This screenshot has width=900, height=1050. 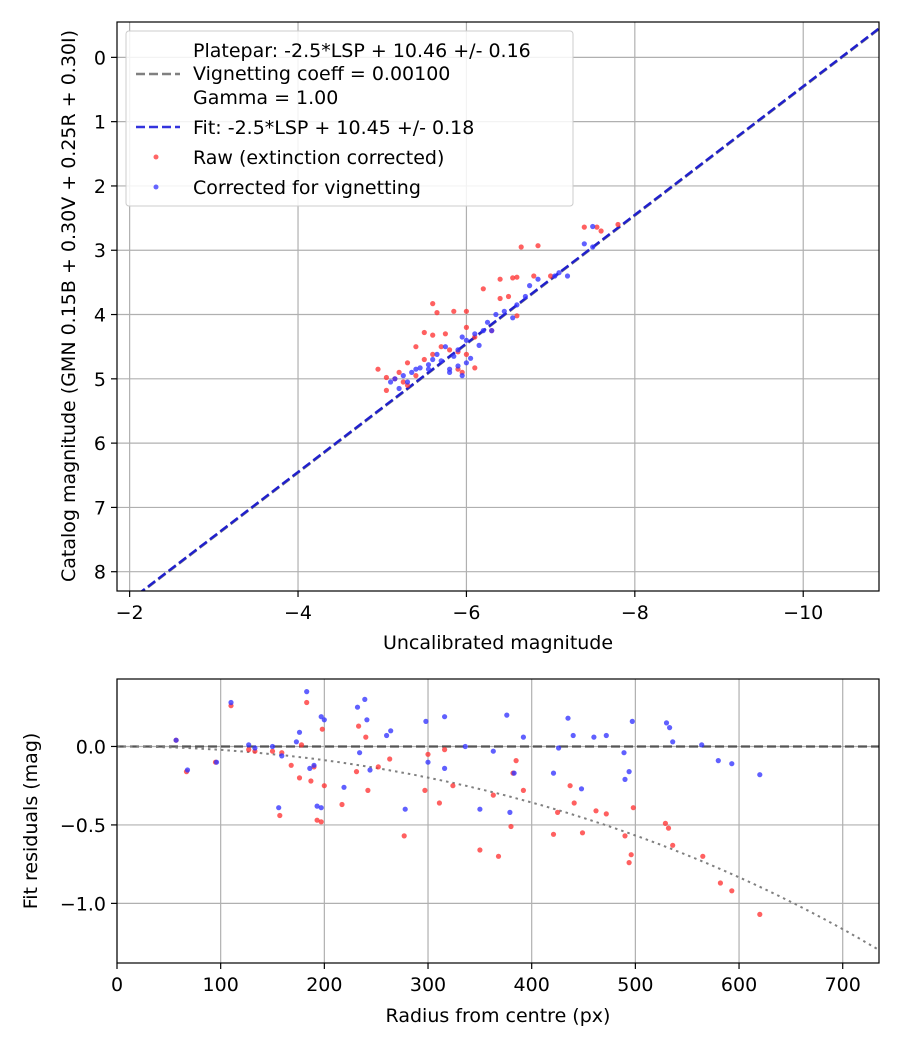 I want to click on bottom-y-tick-label: −0.5, so click(x=83, y=826).